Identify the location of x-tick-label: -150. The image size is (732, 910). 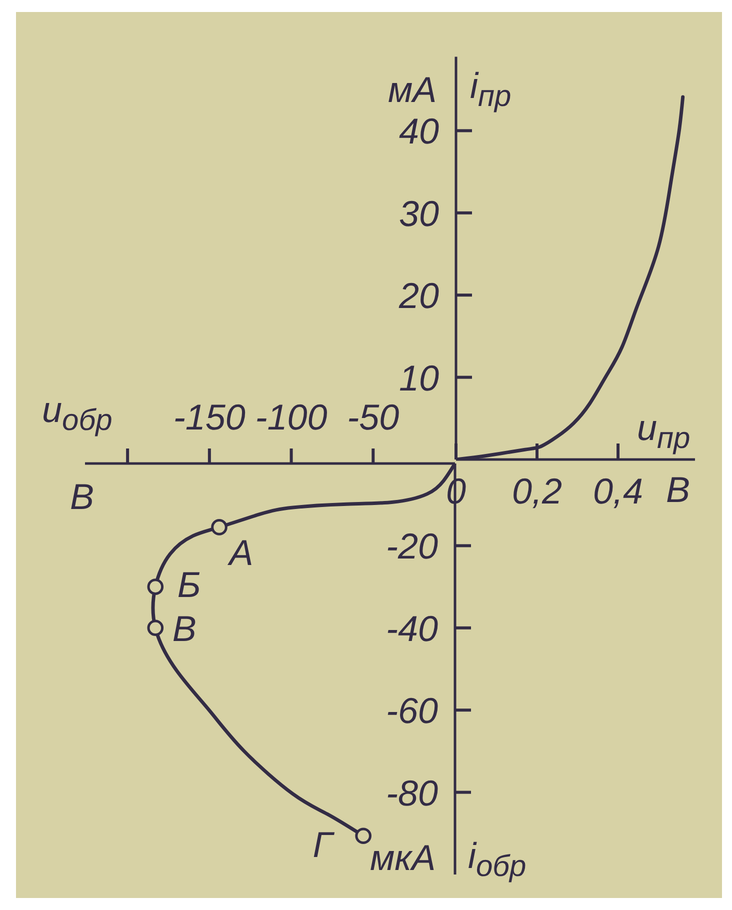
(209, 416).